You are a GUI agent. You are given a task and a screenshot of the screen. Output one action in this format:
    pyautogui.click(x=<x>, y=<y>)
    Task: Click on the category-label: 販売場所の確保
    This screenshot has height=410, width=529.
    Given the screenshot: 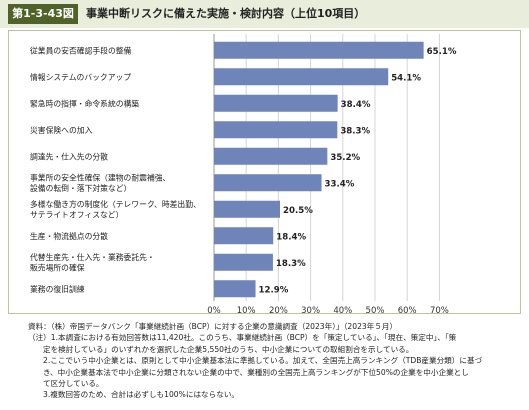 What is the action you would take?
    pyautogui.click(x=57, y=268)
    